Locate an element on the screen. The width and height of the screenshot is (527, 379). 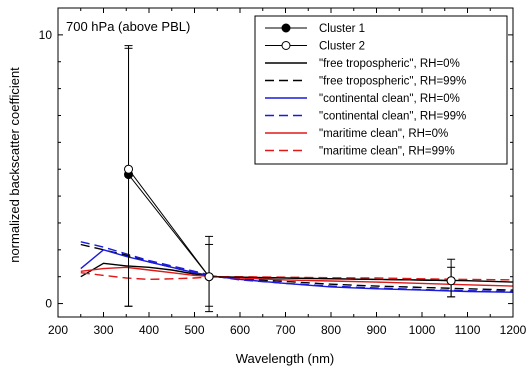
x-tick-label: 400 is located at coordinates (149, 330).